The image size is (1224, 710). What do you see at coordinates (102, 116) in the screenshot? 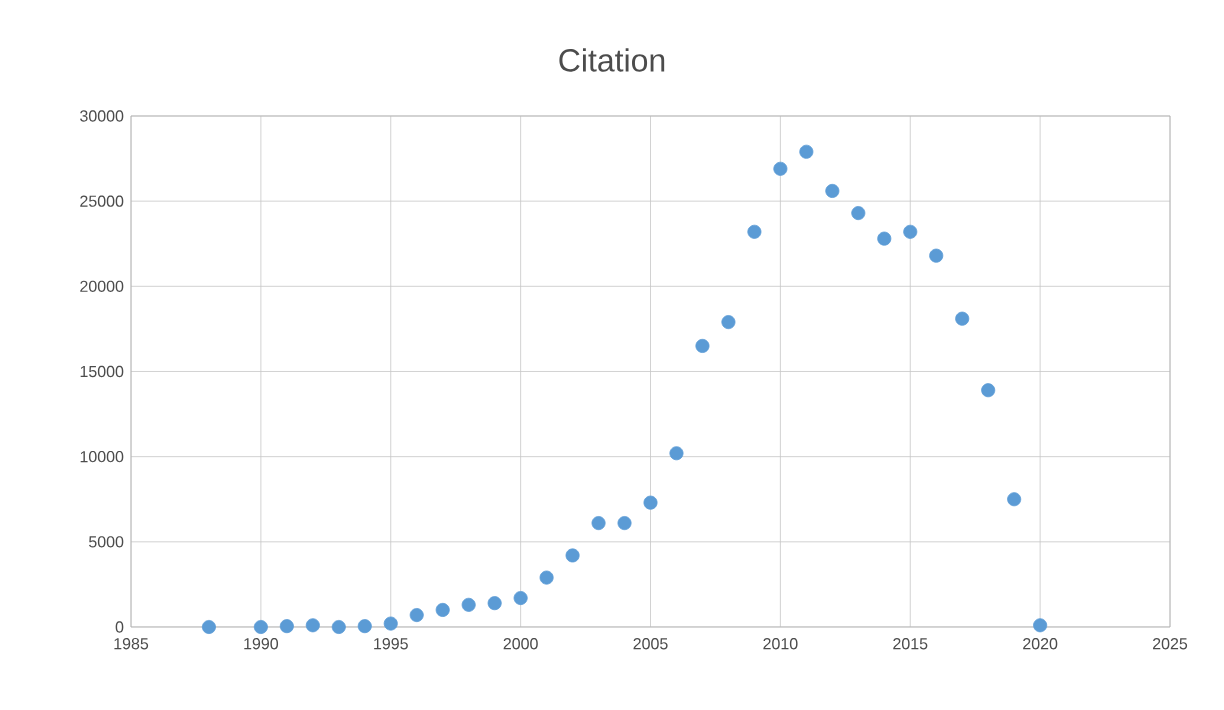
I see `y-tick-label: 30000` at bounding box center [102, 116].